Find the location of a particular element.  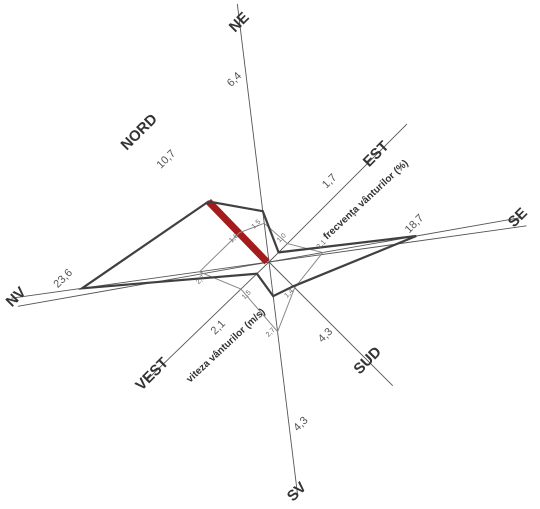

frequency-label-est: 1,7 is located at coordinates (329, 181).